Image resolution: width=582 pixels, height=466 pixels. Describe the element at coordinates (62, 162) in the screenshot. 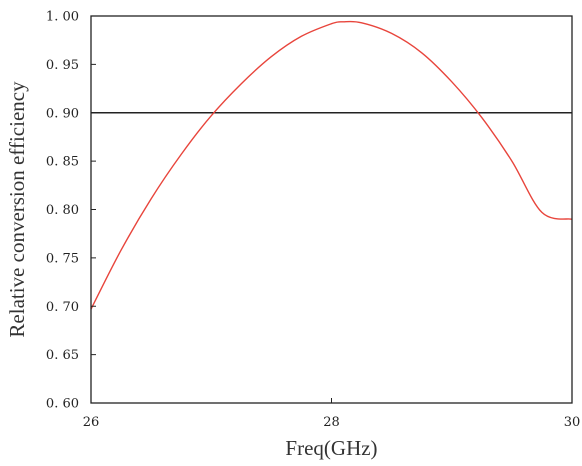

I see `y-tick-label: 0. 85` at that location.